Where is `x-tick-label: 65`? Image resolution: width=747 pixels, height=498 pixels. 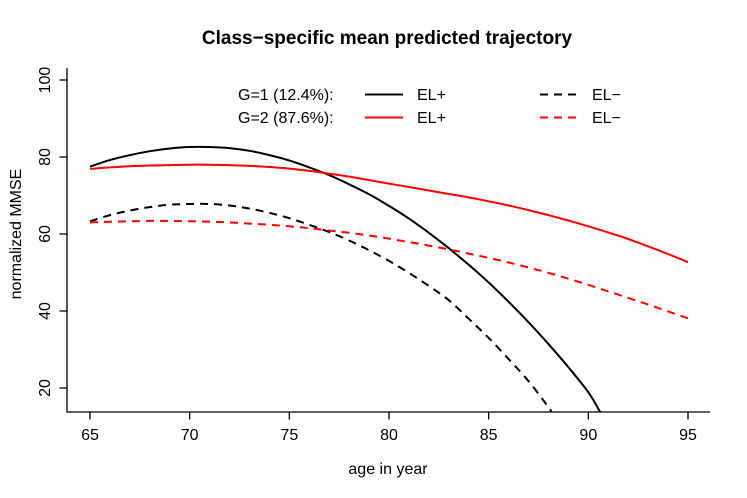
x-tick-label: 65 is located at coordinates (90, 435).